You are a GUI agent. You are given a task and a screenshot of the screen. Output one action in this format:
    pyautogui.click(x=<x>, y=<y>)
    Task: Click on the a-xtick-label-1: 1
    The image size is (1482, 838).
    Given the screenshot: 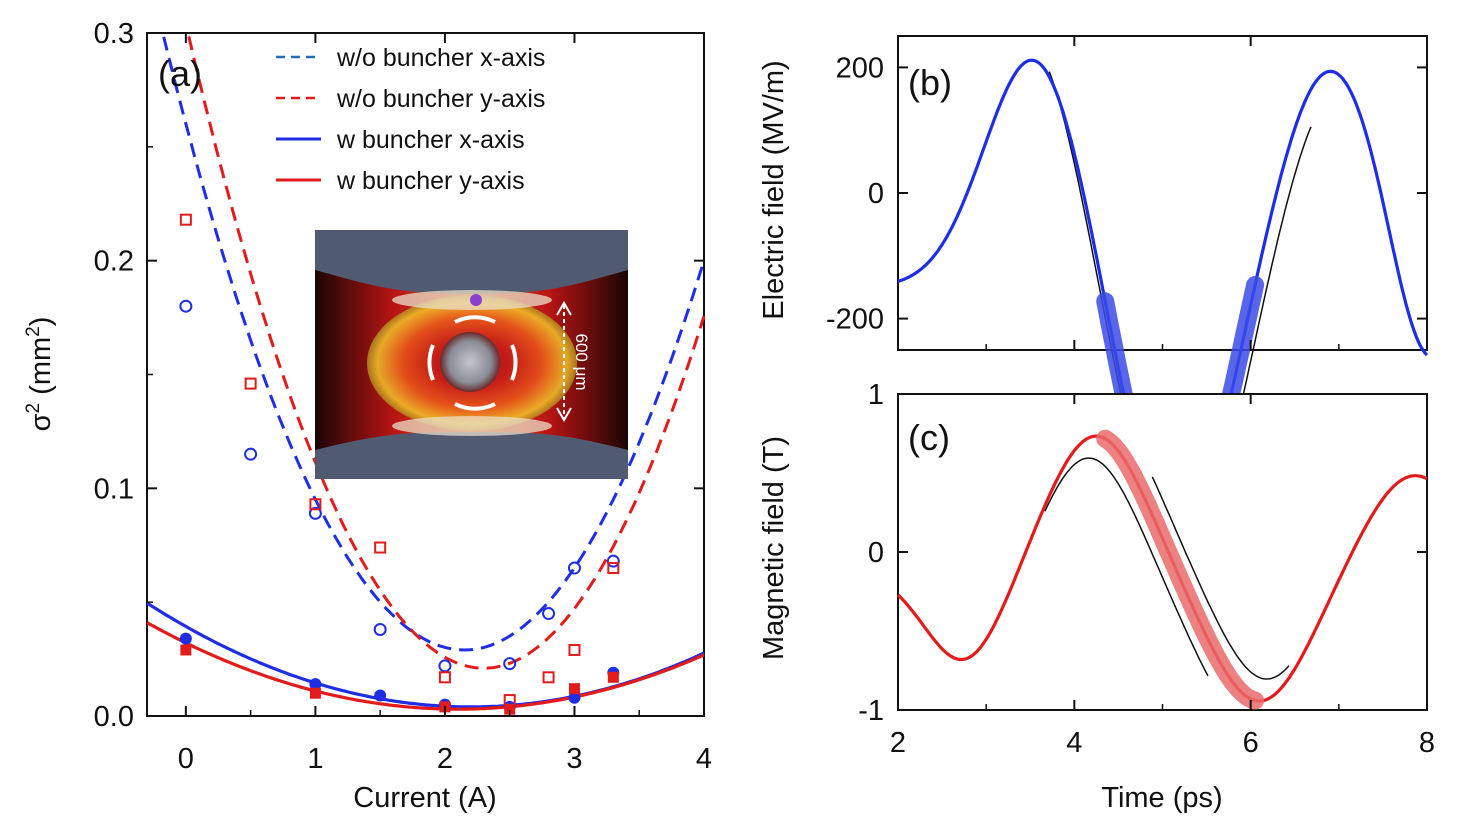 What is the action you would take?
    pyautogui.click(x=315, y=759)
    